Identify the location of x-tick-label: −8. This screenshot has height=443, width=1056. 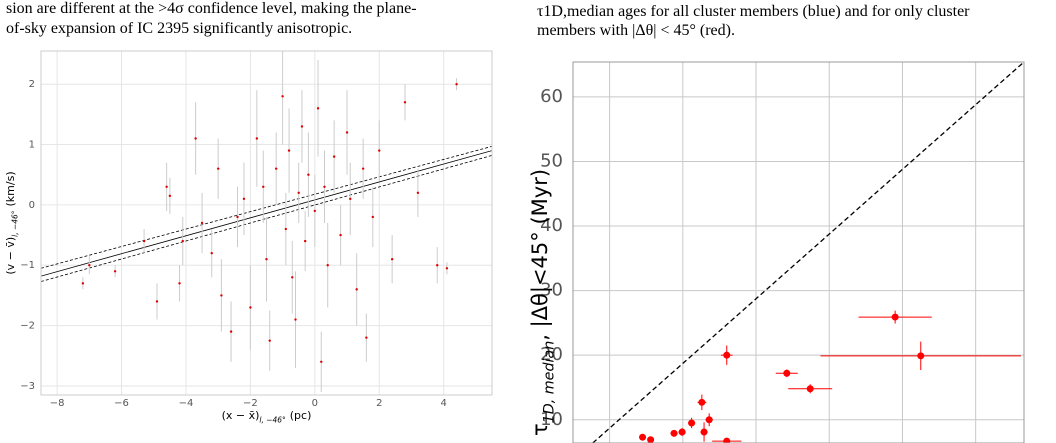
(57, 403).